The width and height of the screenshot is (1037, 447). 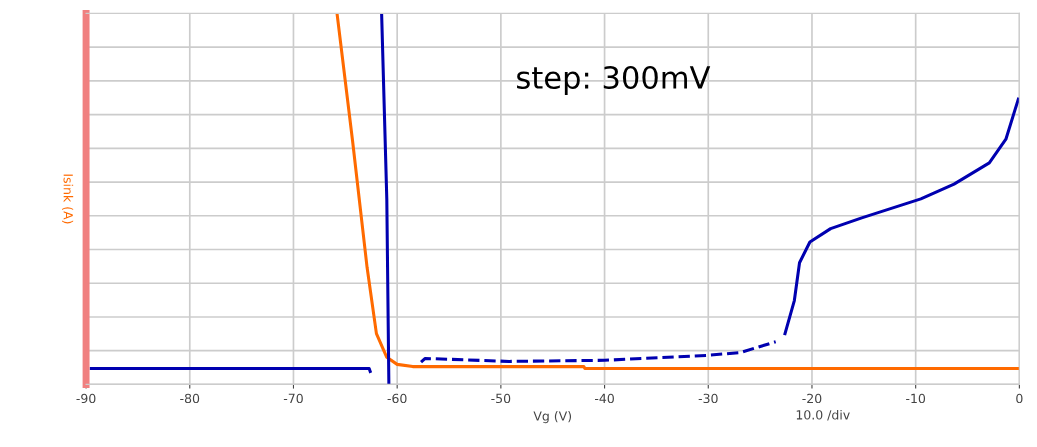 I want to click on x-tick-label: -60, so click(x=397, y=398).